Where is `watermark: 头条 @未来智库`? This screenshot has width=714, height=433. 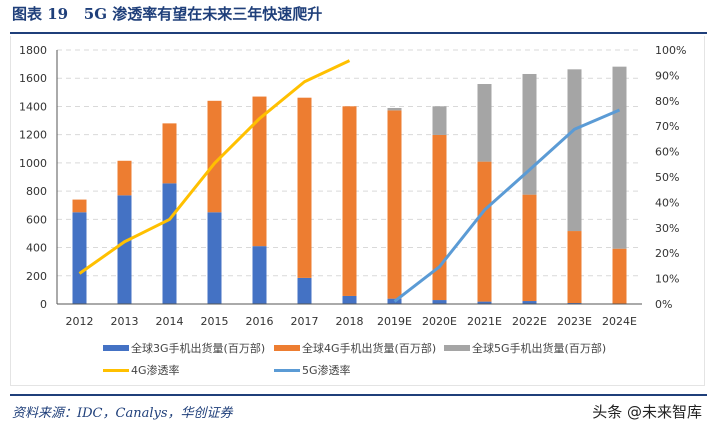 watermark: 头条 @未来智库 is located at coordinates (647, 412).